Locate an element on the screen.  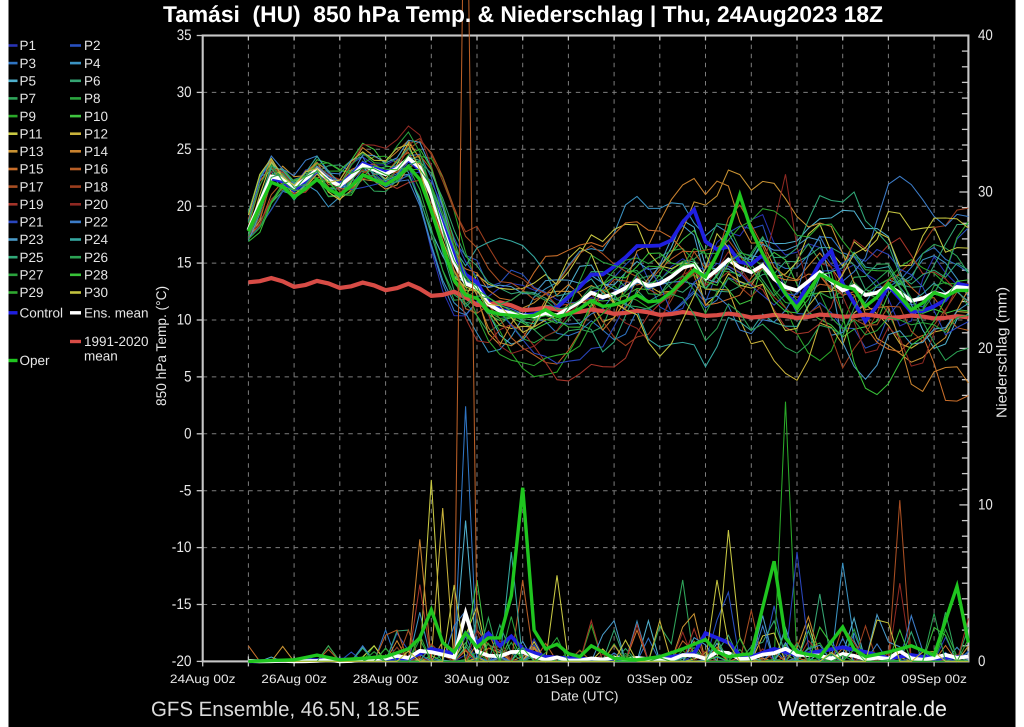
svg-text: 09Sep 00z is located at coordinates (934, 679).